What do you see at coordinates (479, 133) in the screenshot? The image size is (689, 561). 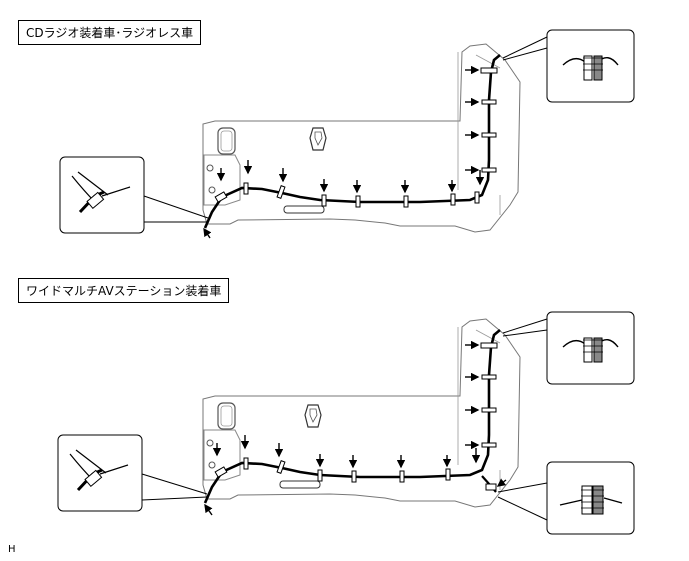 I see `roof-inner-line` at bounding box center [479, 133].